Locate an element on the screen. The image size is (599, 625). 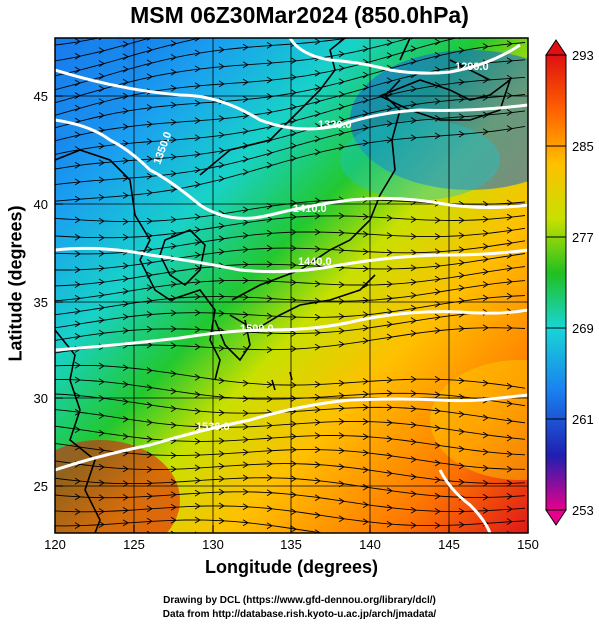
x-tick-label: 130 is located at coordinates (213, 544).